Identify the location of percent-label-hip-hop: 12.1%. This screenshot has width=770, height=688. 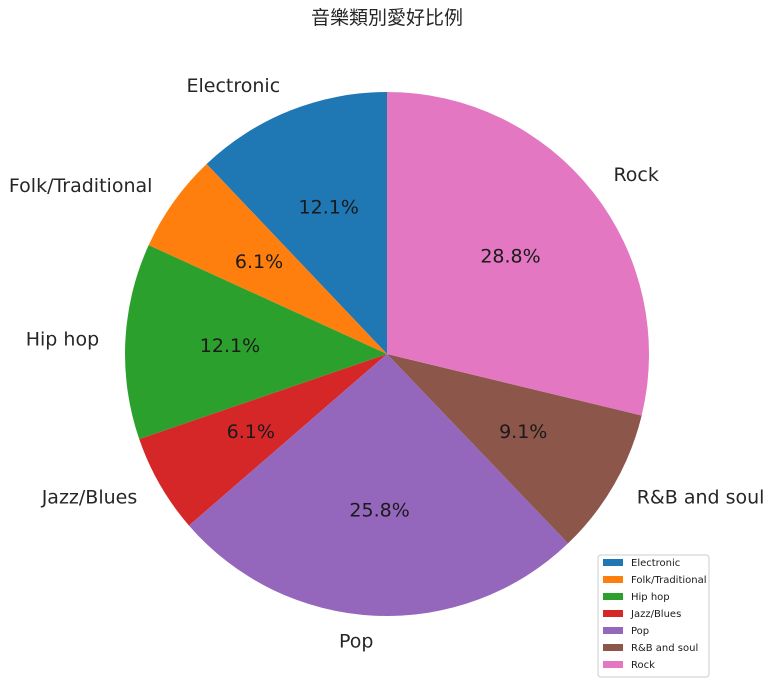
(230, 346).